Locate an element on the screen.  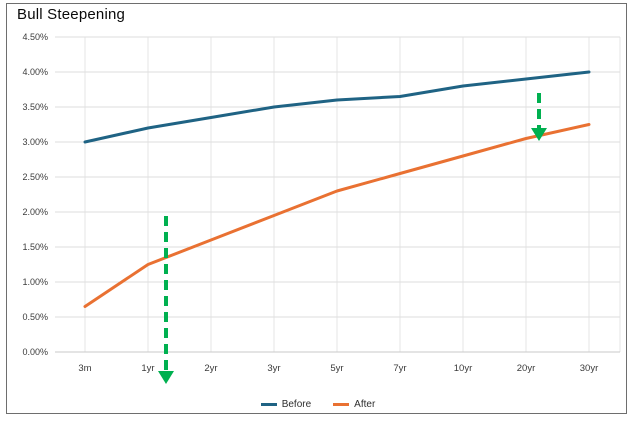
y-axis-tick-label: 1.50% is located at coordinates (35, 247).